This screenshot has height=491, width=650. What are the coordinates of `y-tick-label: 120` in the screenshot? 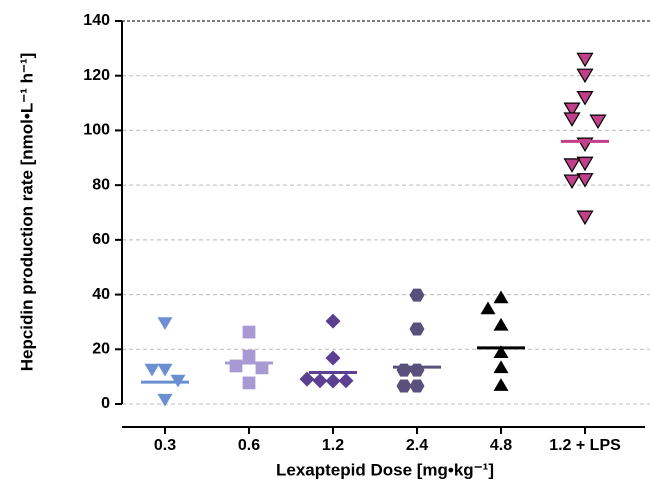 It's located at (96, 75).